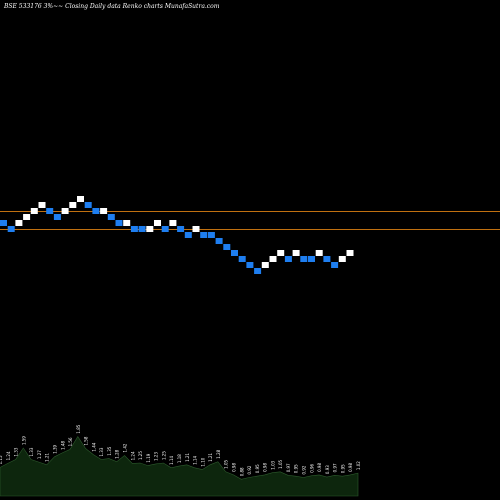 This screenshot has width=500, height=500. I want to click on volume-label: 0.96, so click(311, 467).